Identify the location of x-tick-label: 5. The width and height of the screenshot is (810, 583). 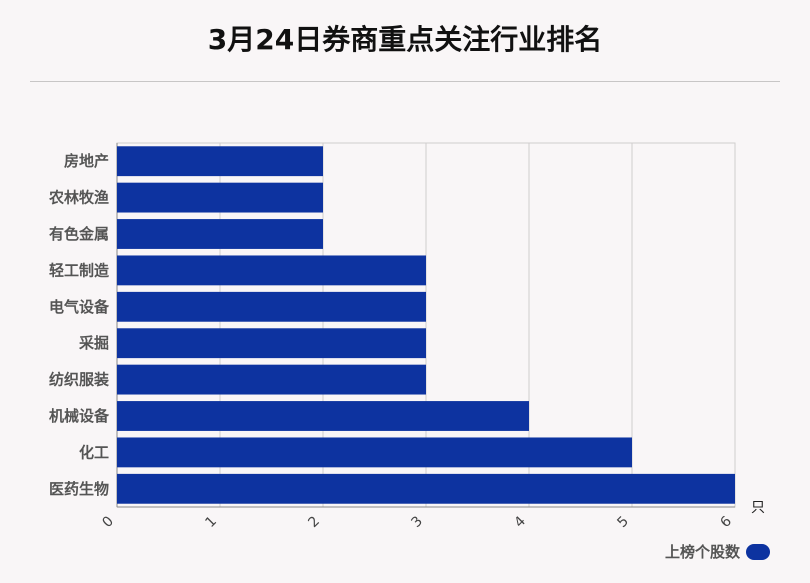
(623, 522).